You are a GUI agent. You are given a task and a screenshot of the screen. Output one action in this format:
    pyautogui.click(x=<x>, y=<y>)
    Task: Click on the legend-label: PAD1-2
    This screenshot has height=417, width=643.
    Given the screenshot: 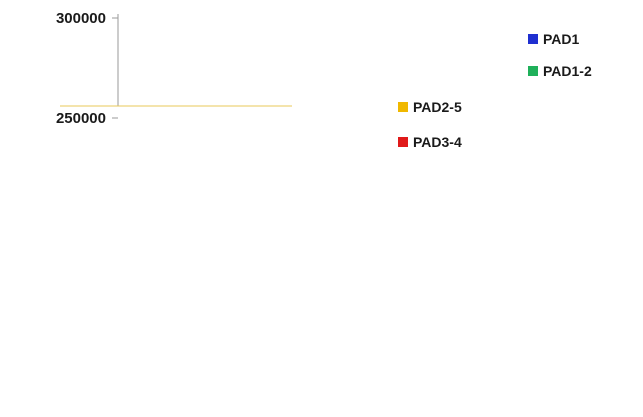 What is the action you would take?
    pyautogui.click(x=567, y=71)
    